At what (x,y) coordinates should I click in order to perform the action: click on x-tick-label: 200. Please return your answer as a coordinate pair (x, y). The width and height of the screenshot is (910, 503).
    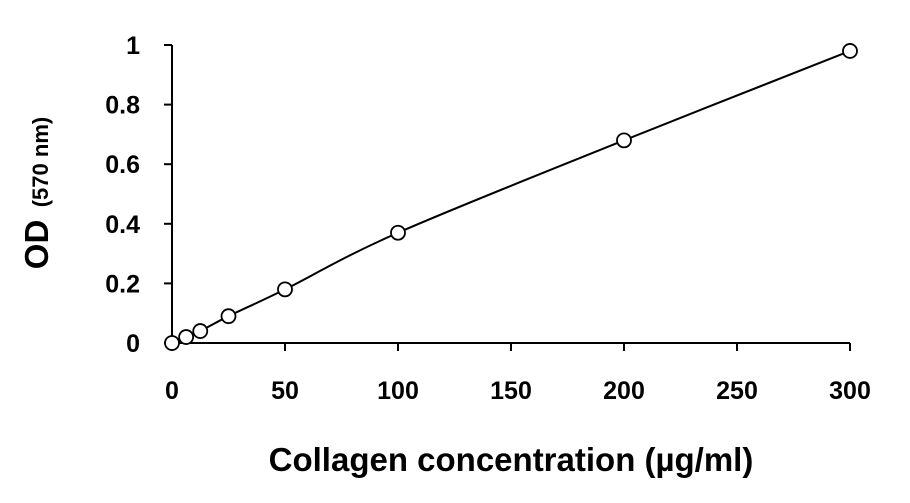
    Looking at the image, I should click on (624, 391).